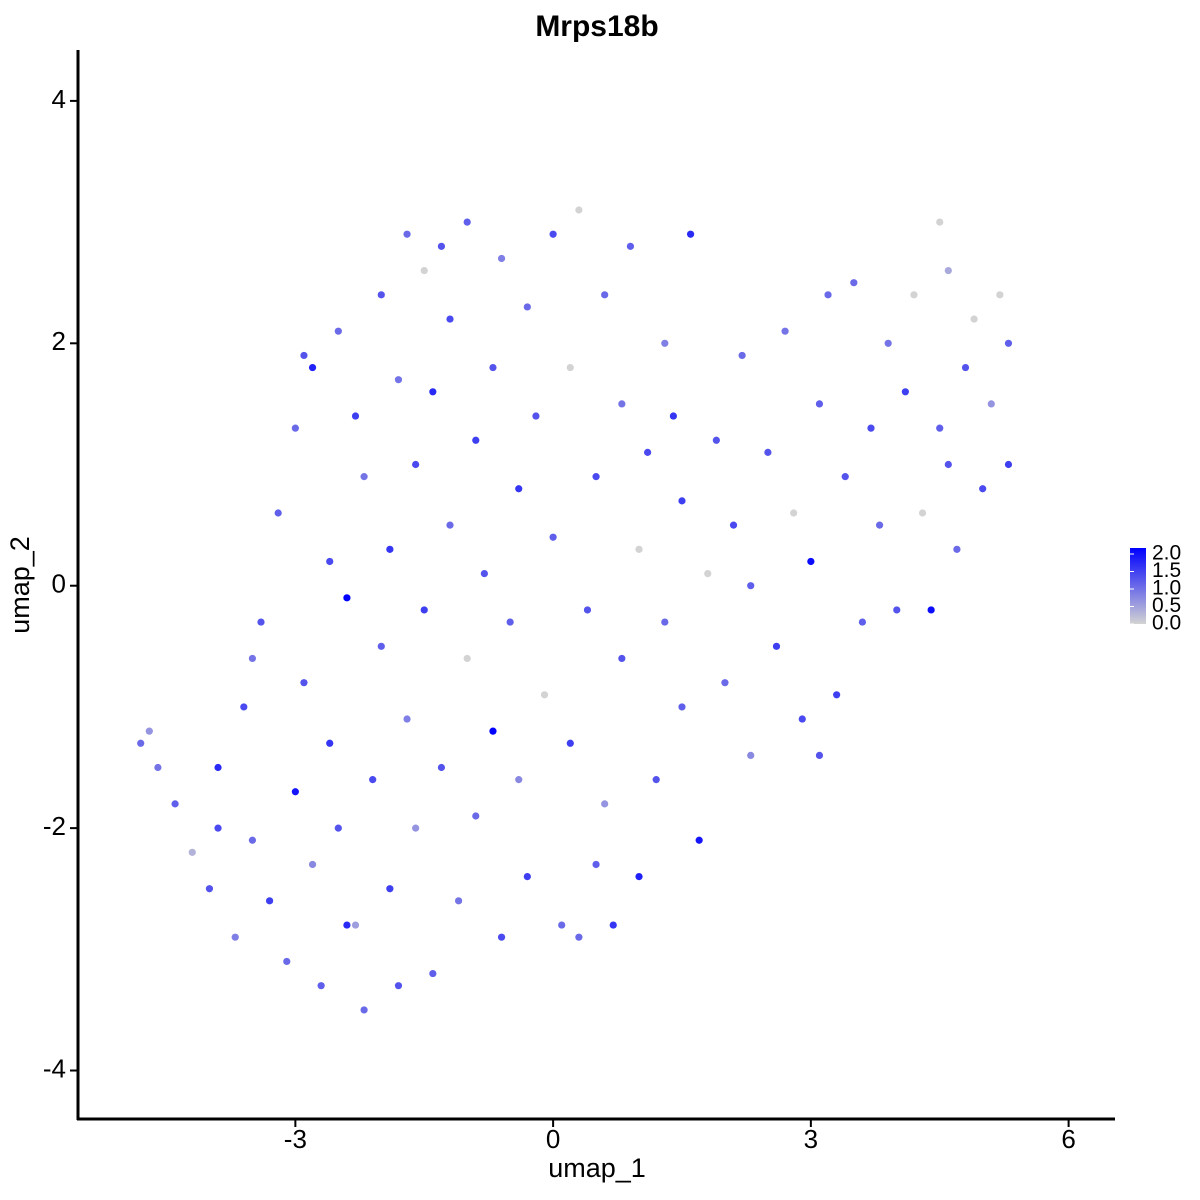  What do you see at coordinates (54, 1068) in the screenshot?
I see `y-tick-label: -4` at bounding box center [54, 1068].